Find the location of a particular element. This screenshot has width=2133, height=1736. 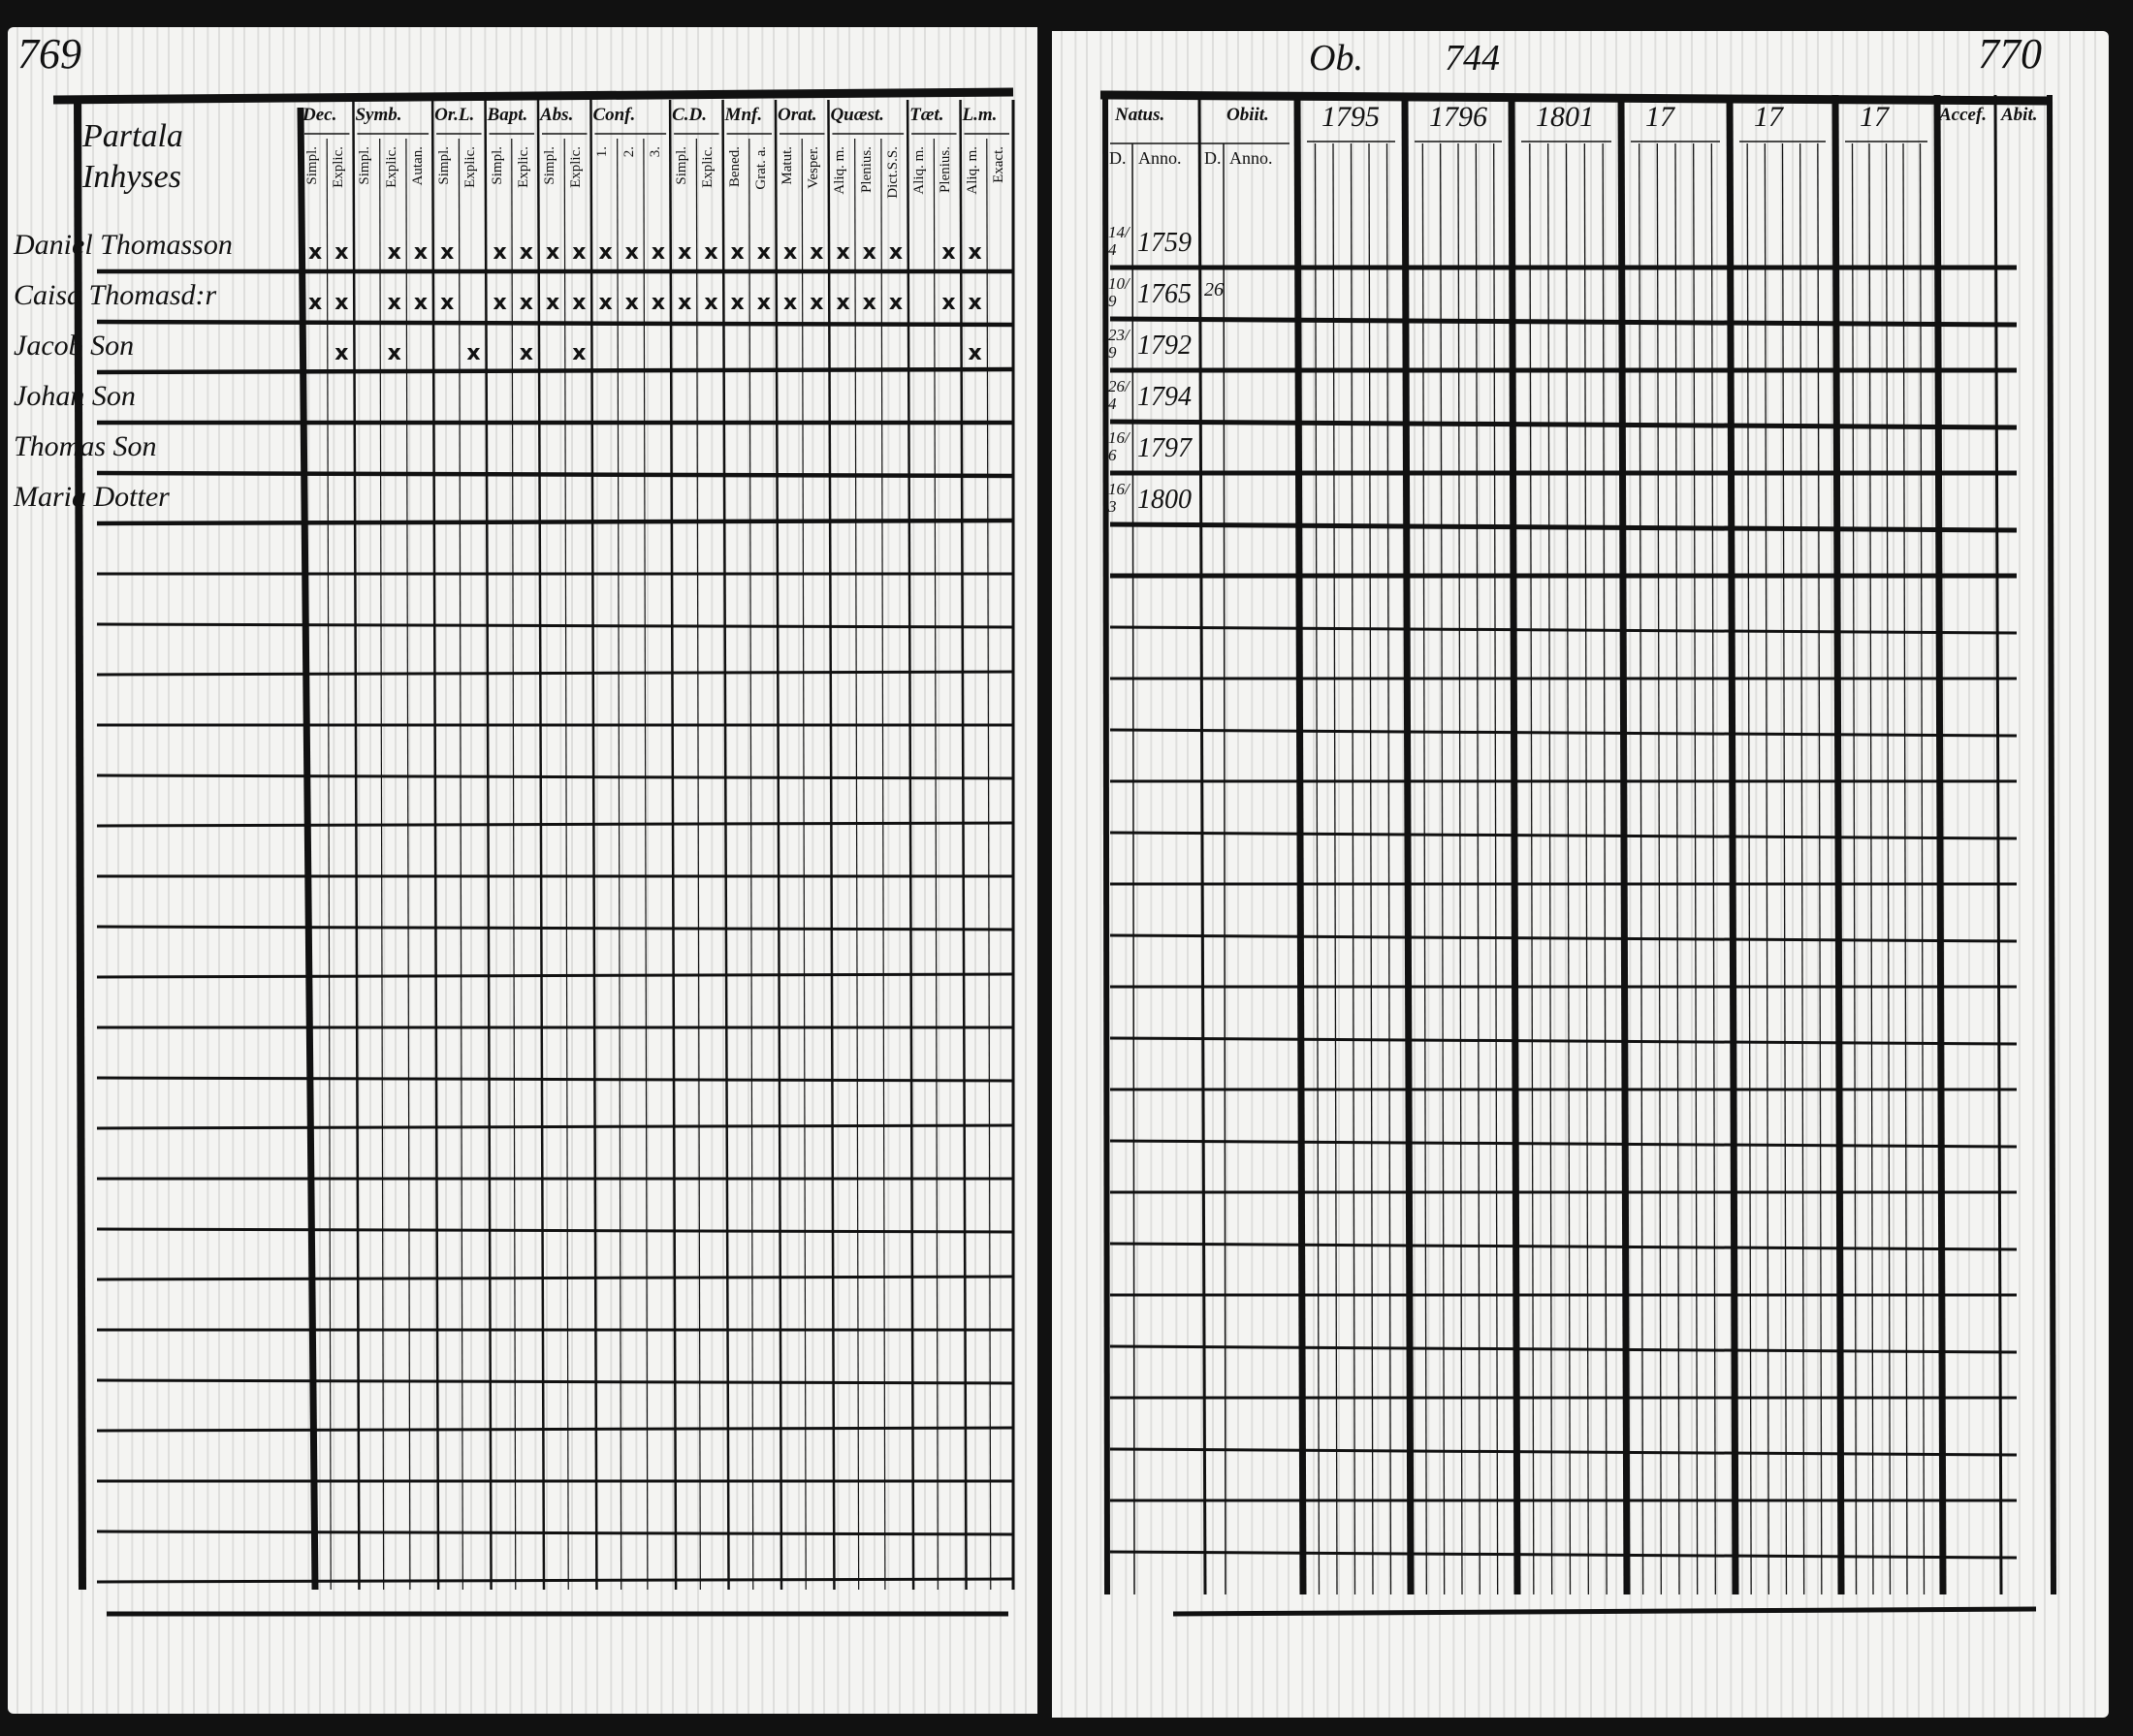

left-page-number: 769 is located at coordinates (49, 54).